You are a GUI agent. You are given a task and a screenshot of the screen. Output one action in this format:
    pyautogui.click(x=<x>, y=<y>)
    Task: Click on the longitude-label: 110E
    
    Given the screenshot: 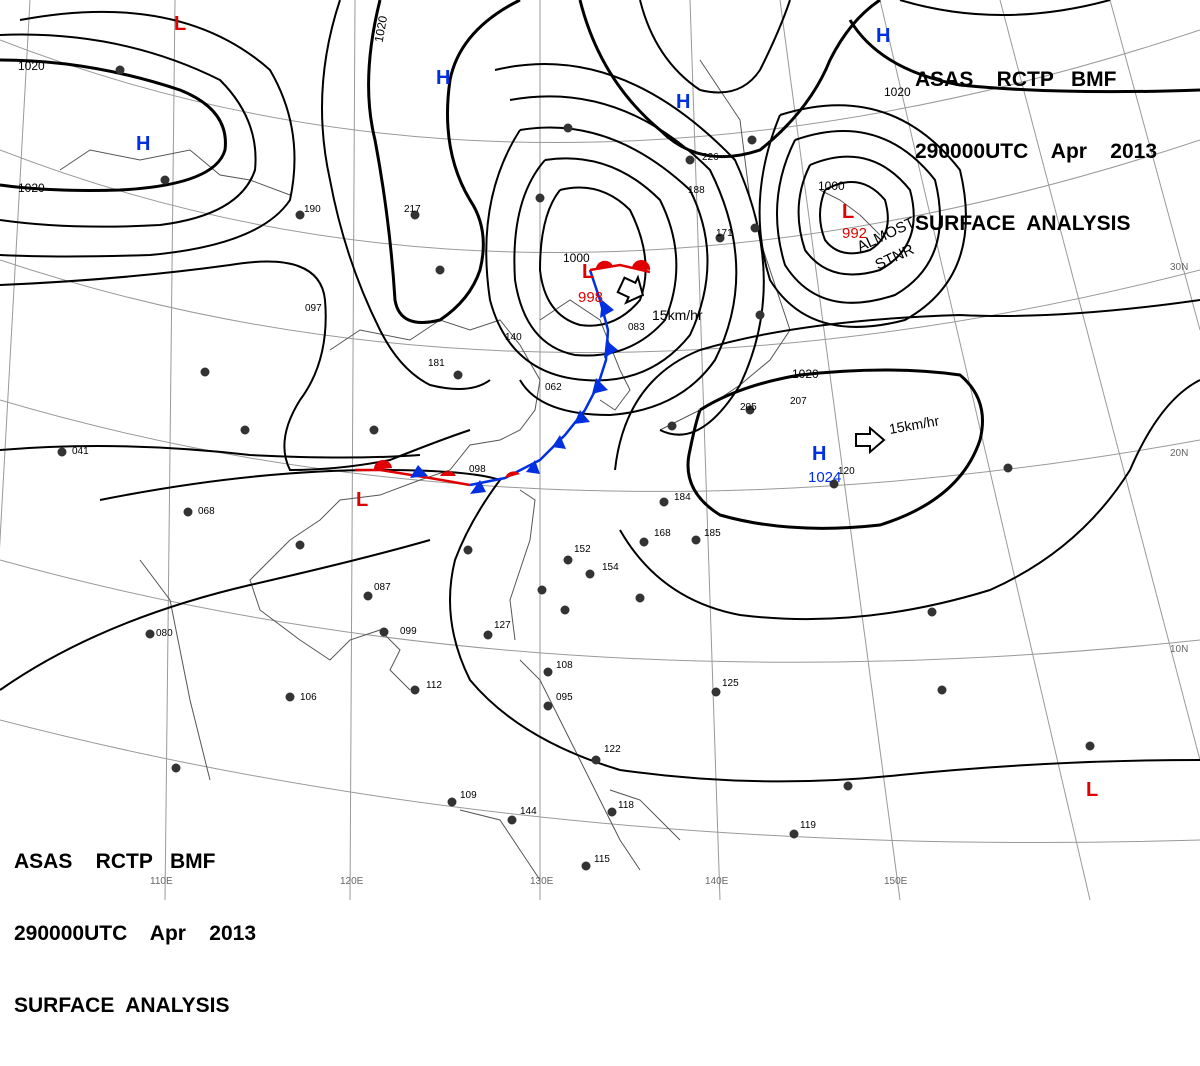 What is the action you would take?
    pyautogui.click(x=161, y=881)
    